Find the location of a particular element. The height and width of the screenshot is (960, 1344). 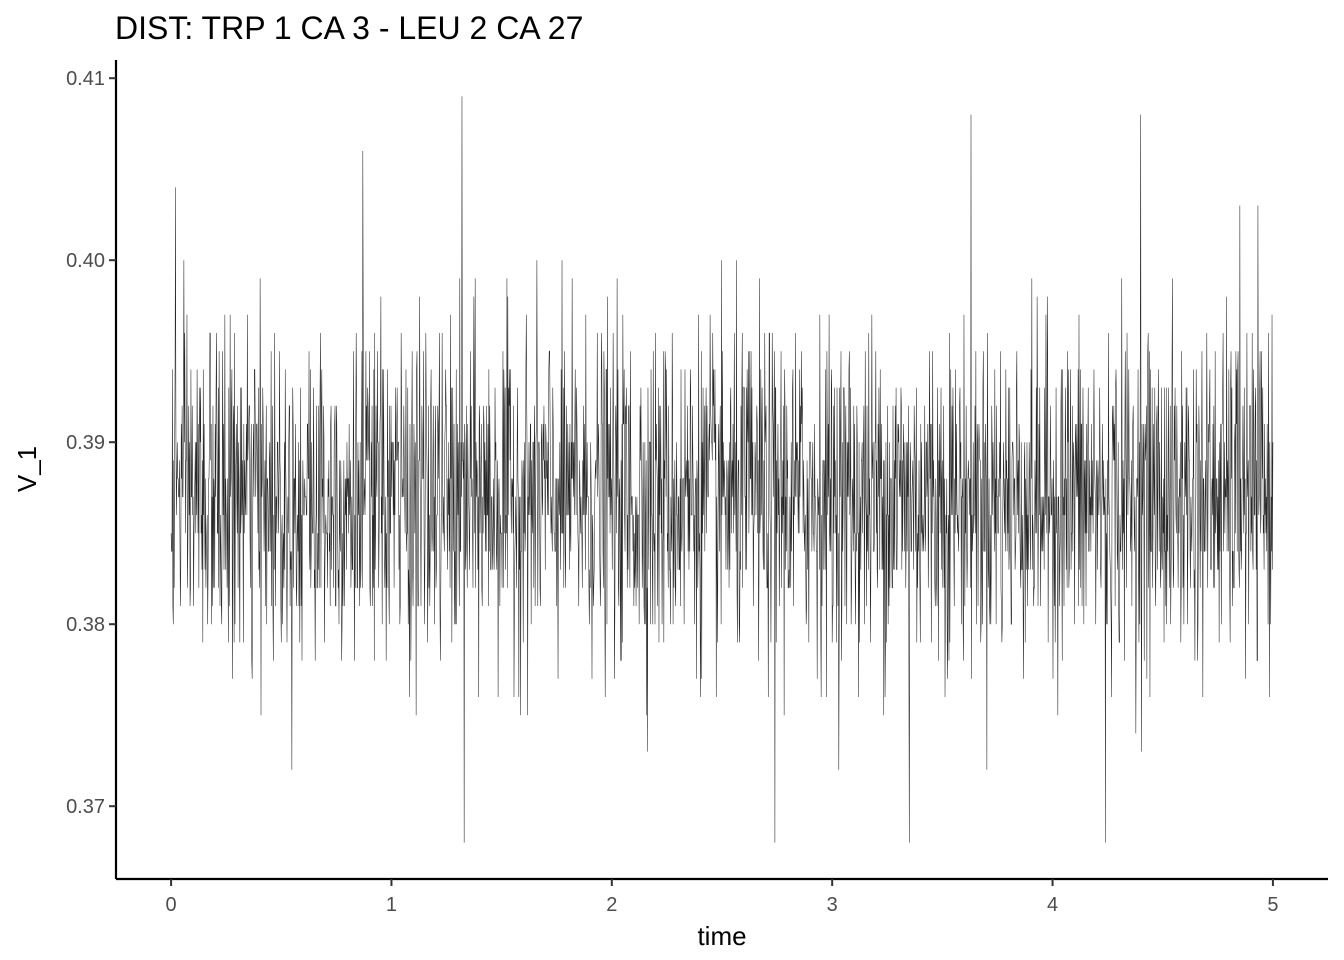

x-tick-label: 1 is located at coordinates (391, 905).